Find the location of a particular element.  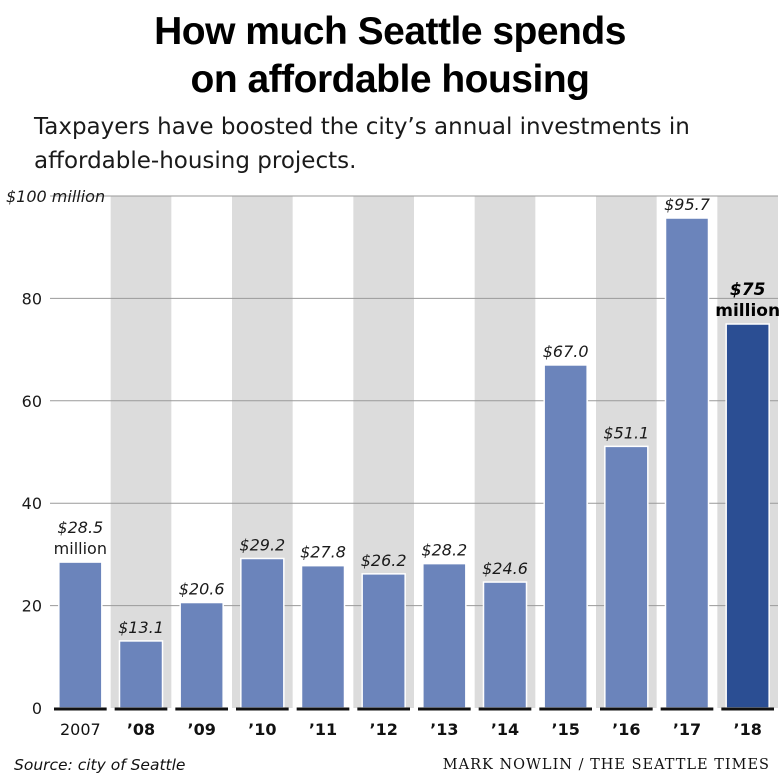

x-tick-label: ’18 is located at coordinates (747, 729).